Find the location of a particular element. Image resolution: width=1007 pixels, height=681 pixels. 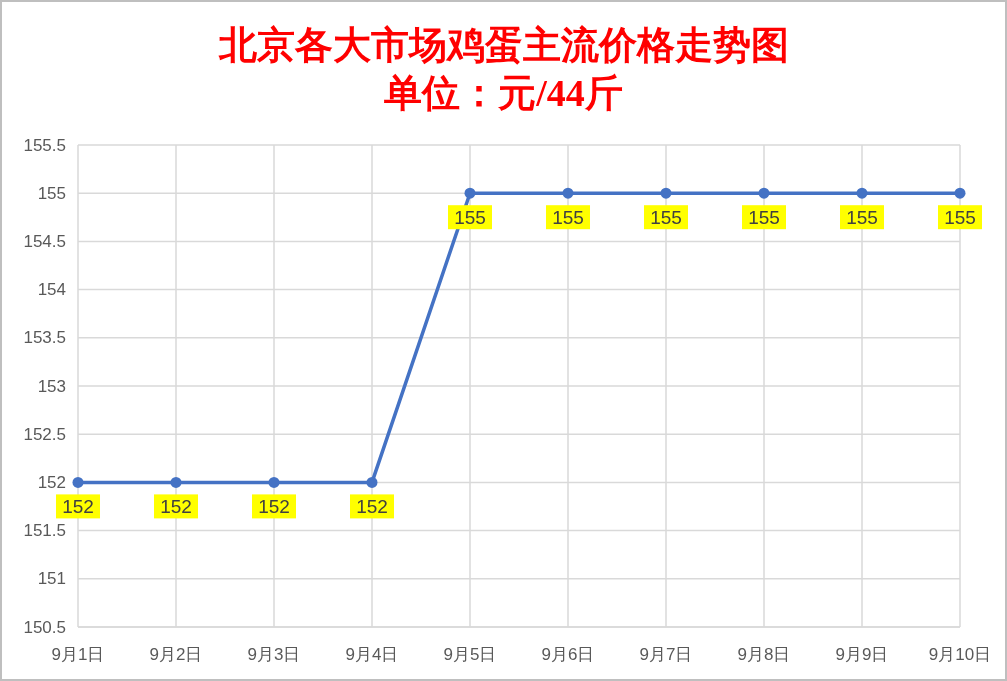

y-tick-label: 151 is located at coordinates (51, 579).